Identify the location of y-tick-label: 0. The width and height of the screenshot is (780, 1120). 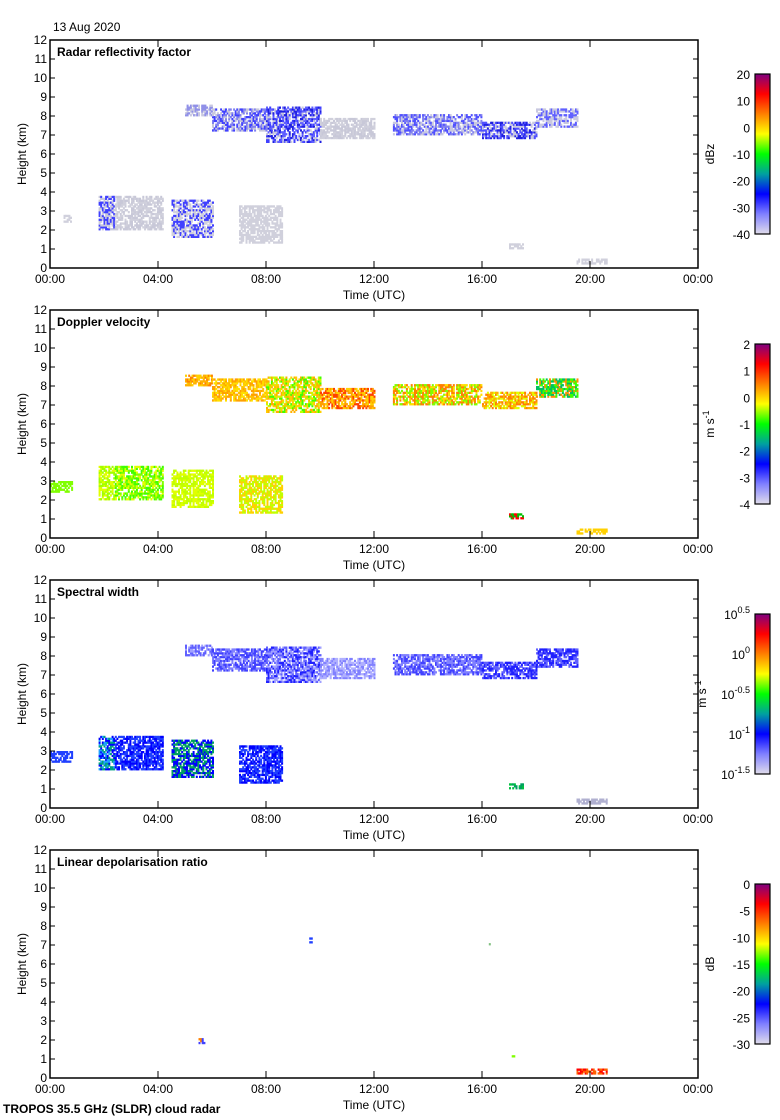
(43, 268).